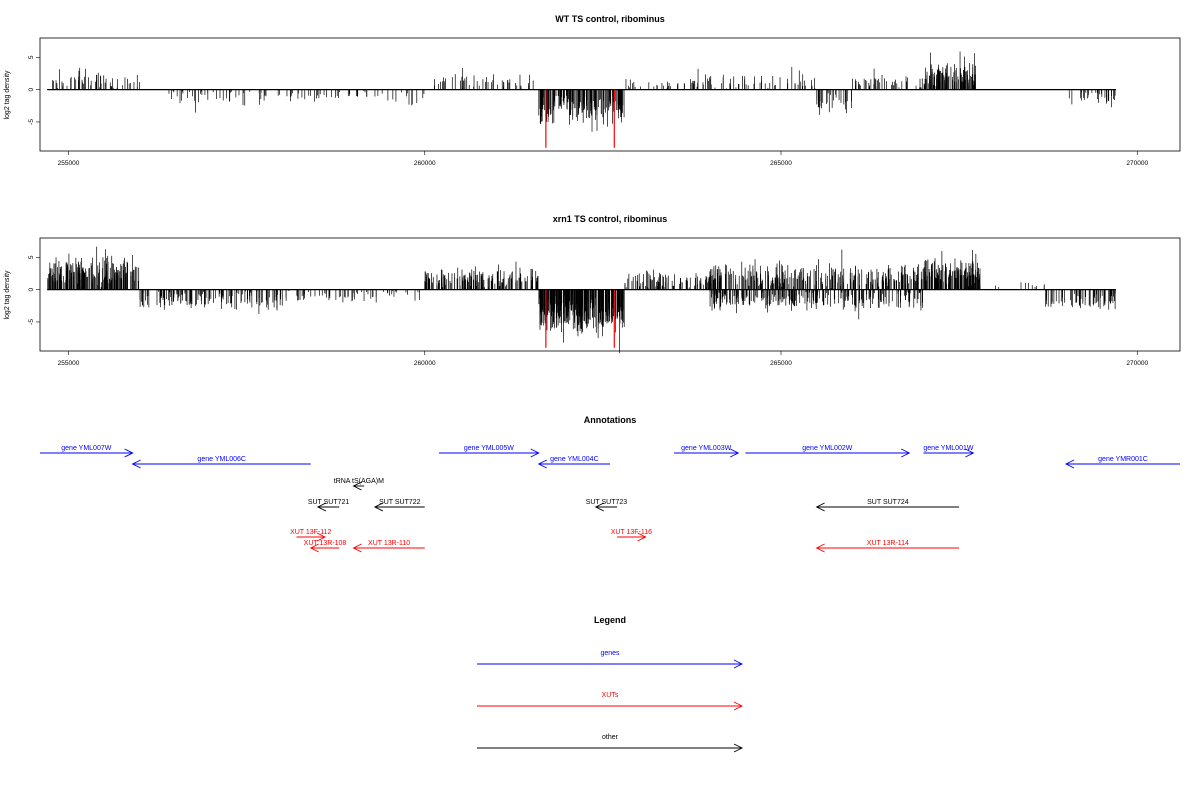  I want to click on feature-other: tRNA tS(AGA)M, so click(359, 484).